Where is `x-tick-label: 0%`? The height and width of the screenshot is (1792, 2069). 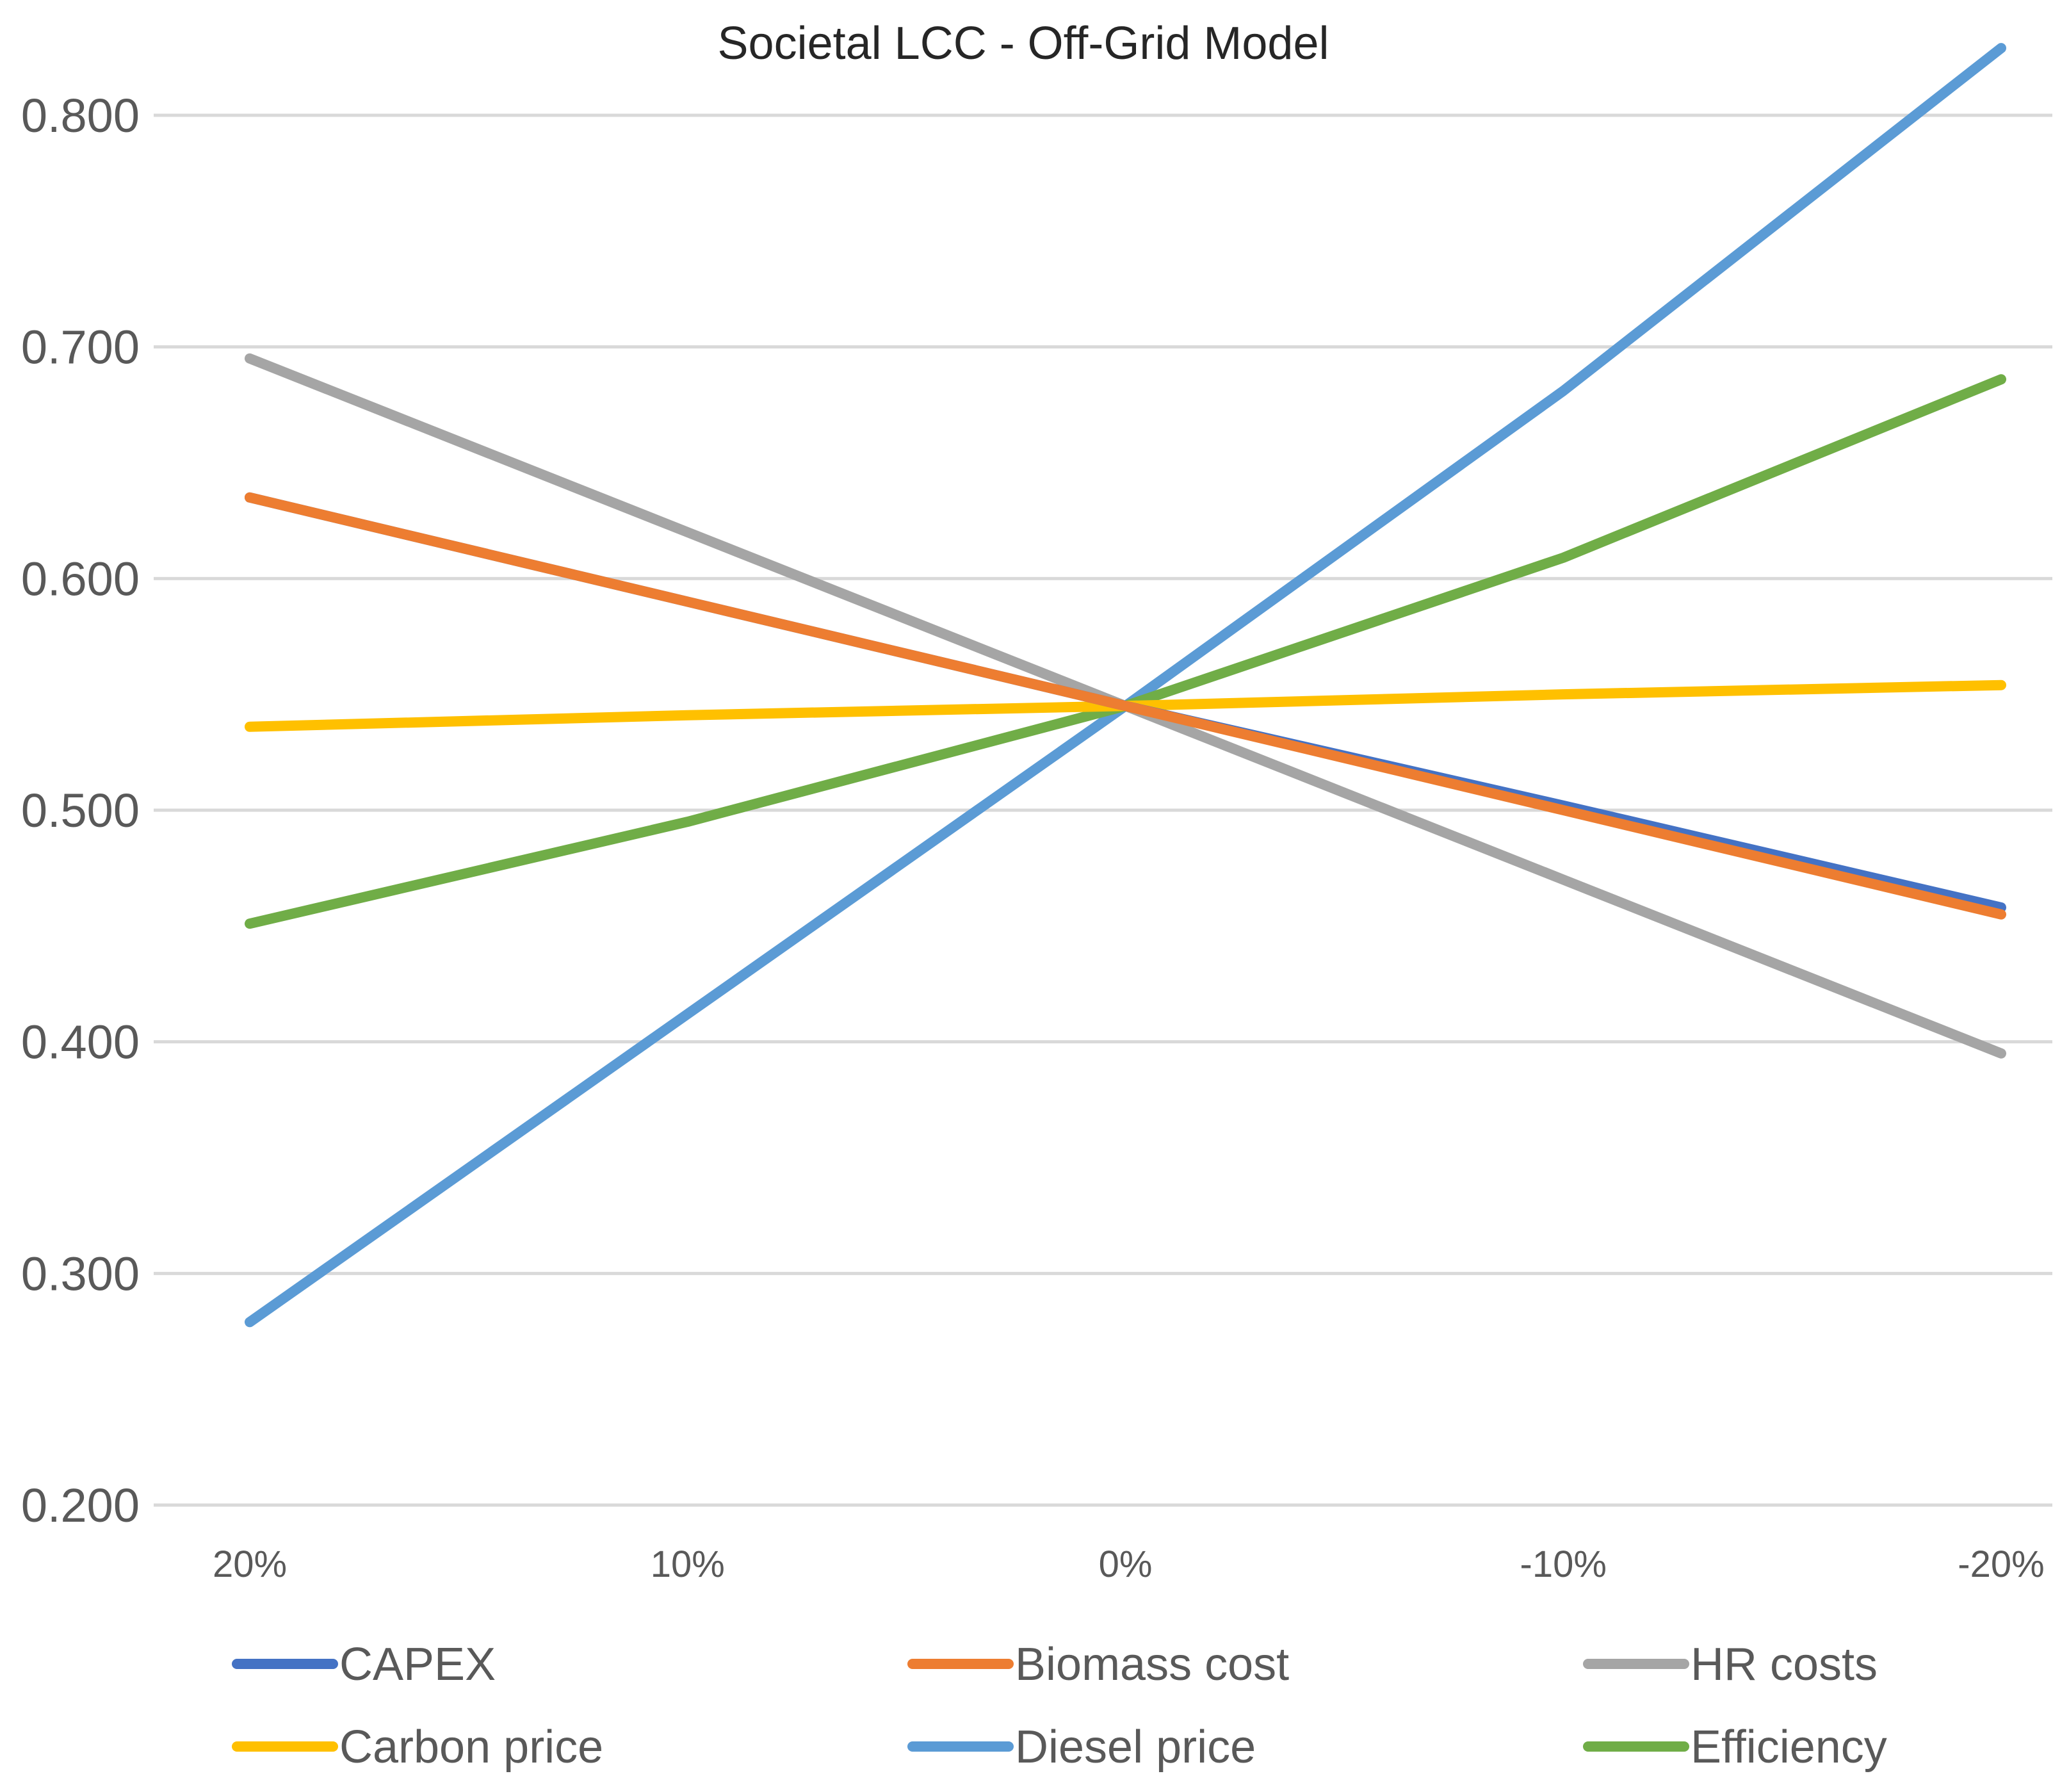 x-tick-label: 0% is located at coordinates (1126, 1564).